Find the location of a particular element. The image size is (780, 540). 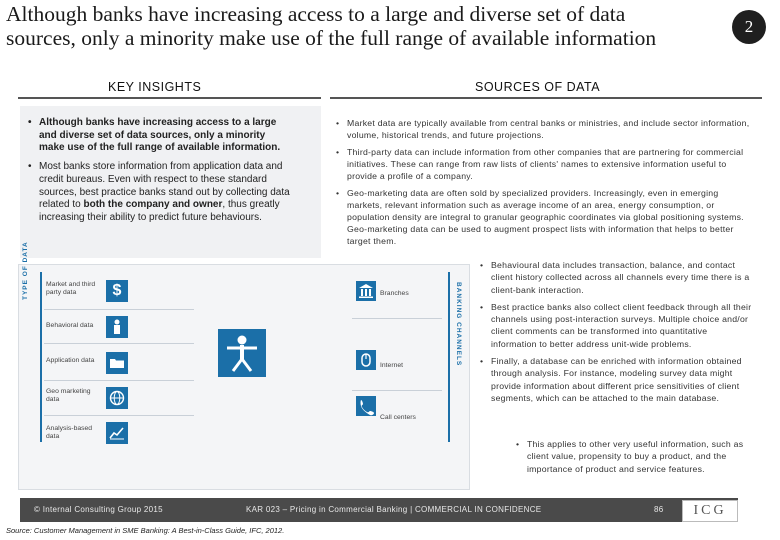

sources-rule is located at coordinates (546, 98).